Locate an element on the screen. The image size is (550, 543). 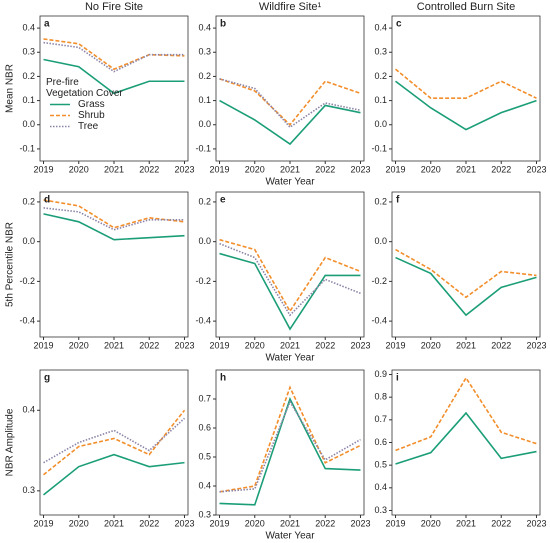
y-axis-label: 5th Percentile NBR is located at coordinates (10, 264).